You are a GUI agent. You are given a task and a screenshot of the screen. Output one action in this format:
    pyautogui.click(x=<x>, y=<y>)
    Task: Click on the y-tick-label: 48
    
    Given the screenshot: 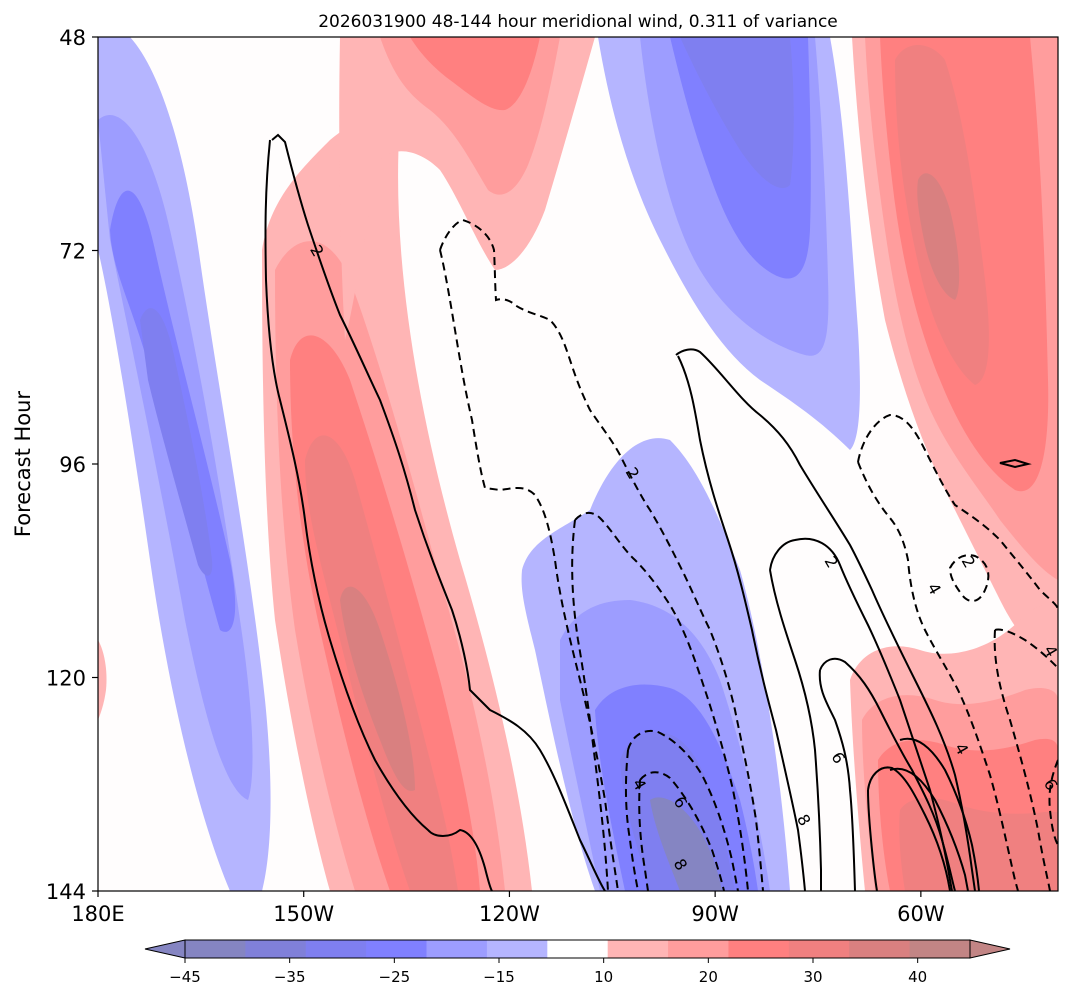 What is the action you would take?
    pyautogui.click(x=72, y=38)
    